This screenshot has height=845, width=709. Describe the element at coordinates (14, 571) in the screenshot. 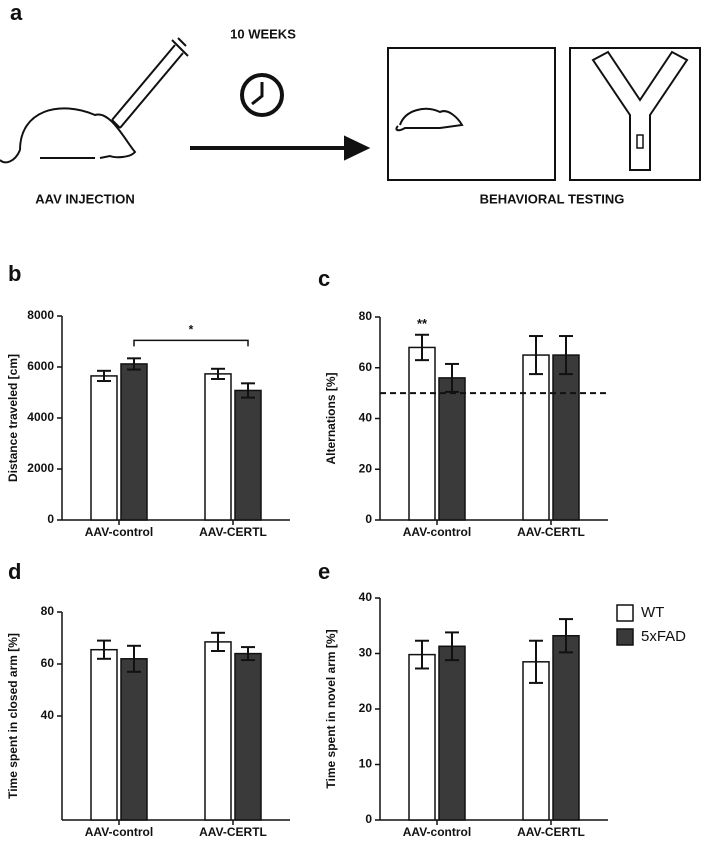

I see `panel-label: d` at that location.